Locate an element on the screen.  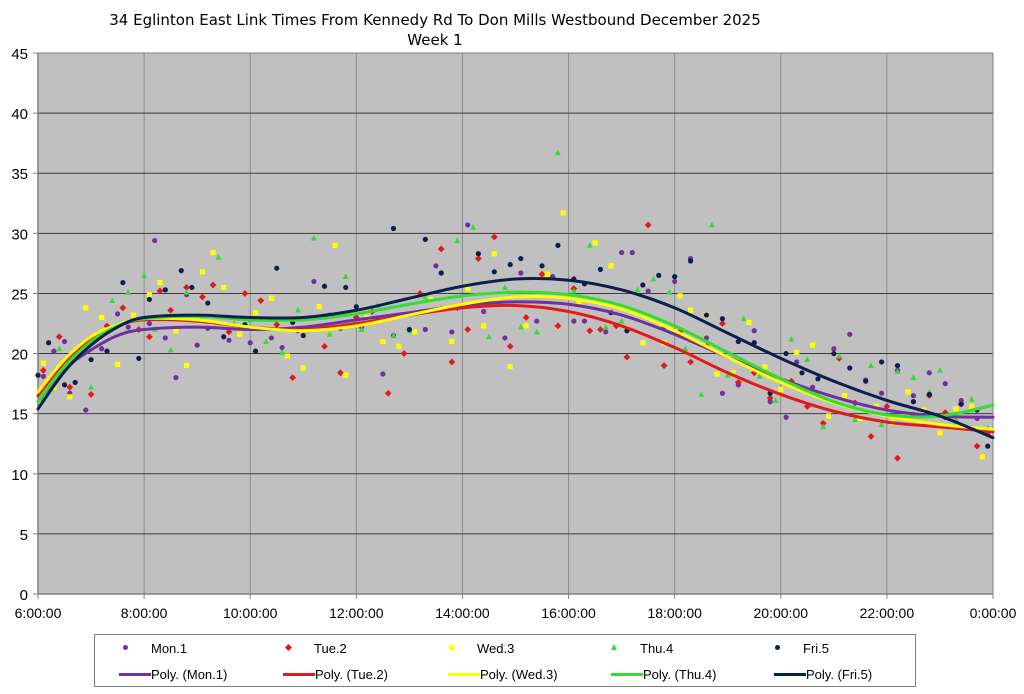
y-tick-label: 30 is located at coordinates (19, 234).